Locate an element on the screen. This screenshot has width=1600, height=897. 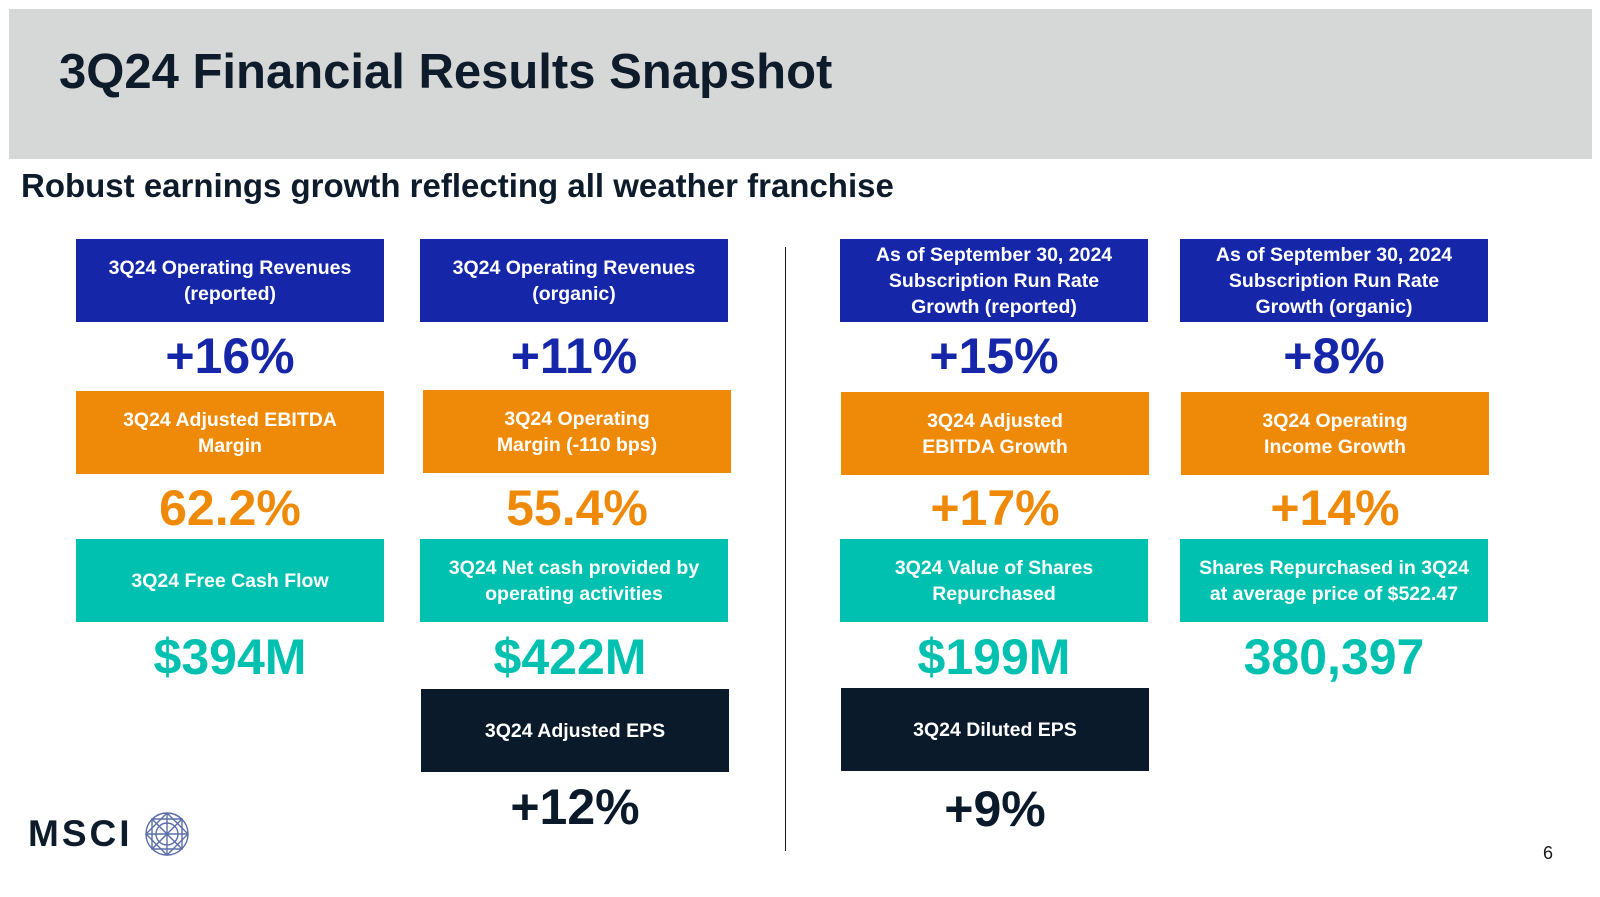
diluted-eps-label: 3Q24 Diluted EPS is located at coordinates (995, 729).